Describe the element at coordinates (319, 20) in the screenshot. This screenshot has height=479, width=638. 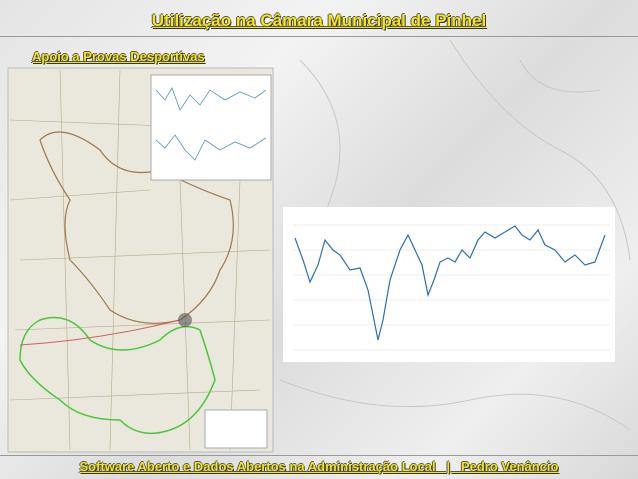
I see `slide-title: Utilização na Câmara Municipal de Pinhel` at that location.